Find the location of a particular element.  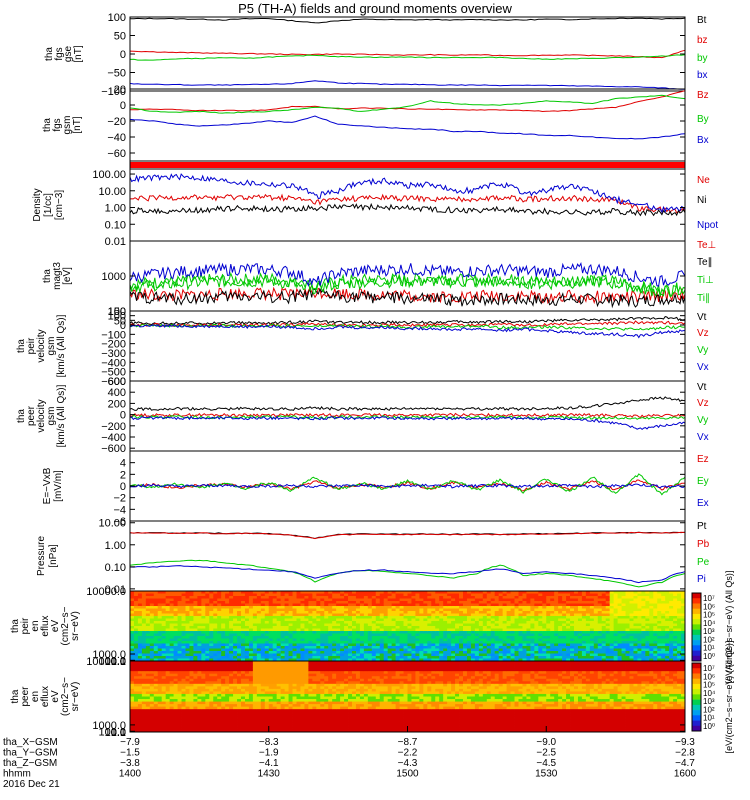

y-axis-label: sr−eV) is located at coordinates (75, 626).